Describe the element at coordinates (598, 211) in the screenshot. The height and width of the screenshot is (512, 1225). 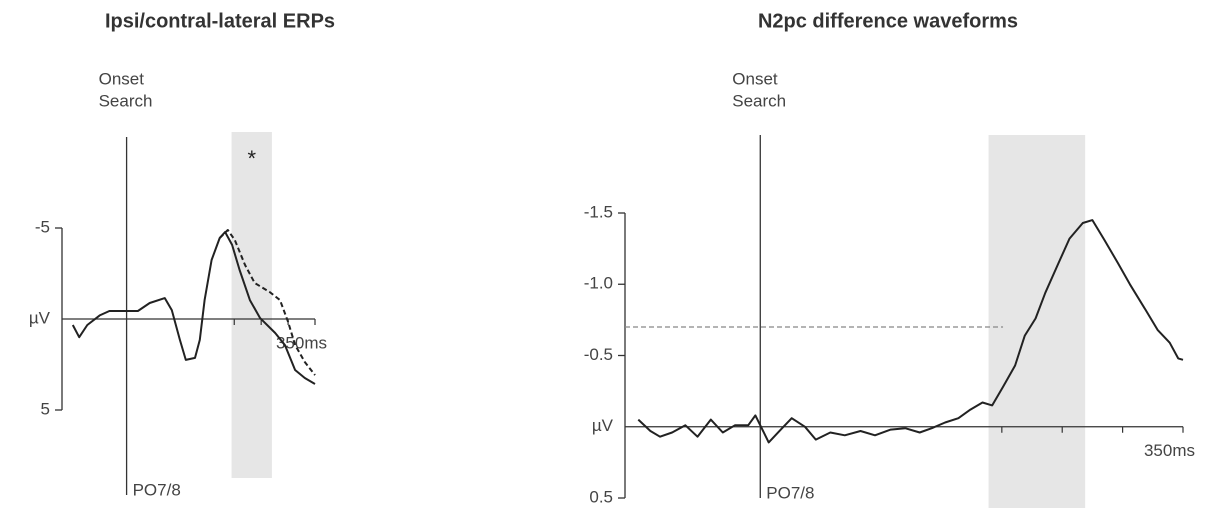
I see `y-tick-label: -1.5` at that location.